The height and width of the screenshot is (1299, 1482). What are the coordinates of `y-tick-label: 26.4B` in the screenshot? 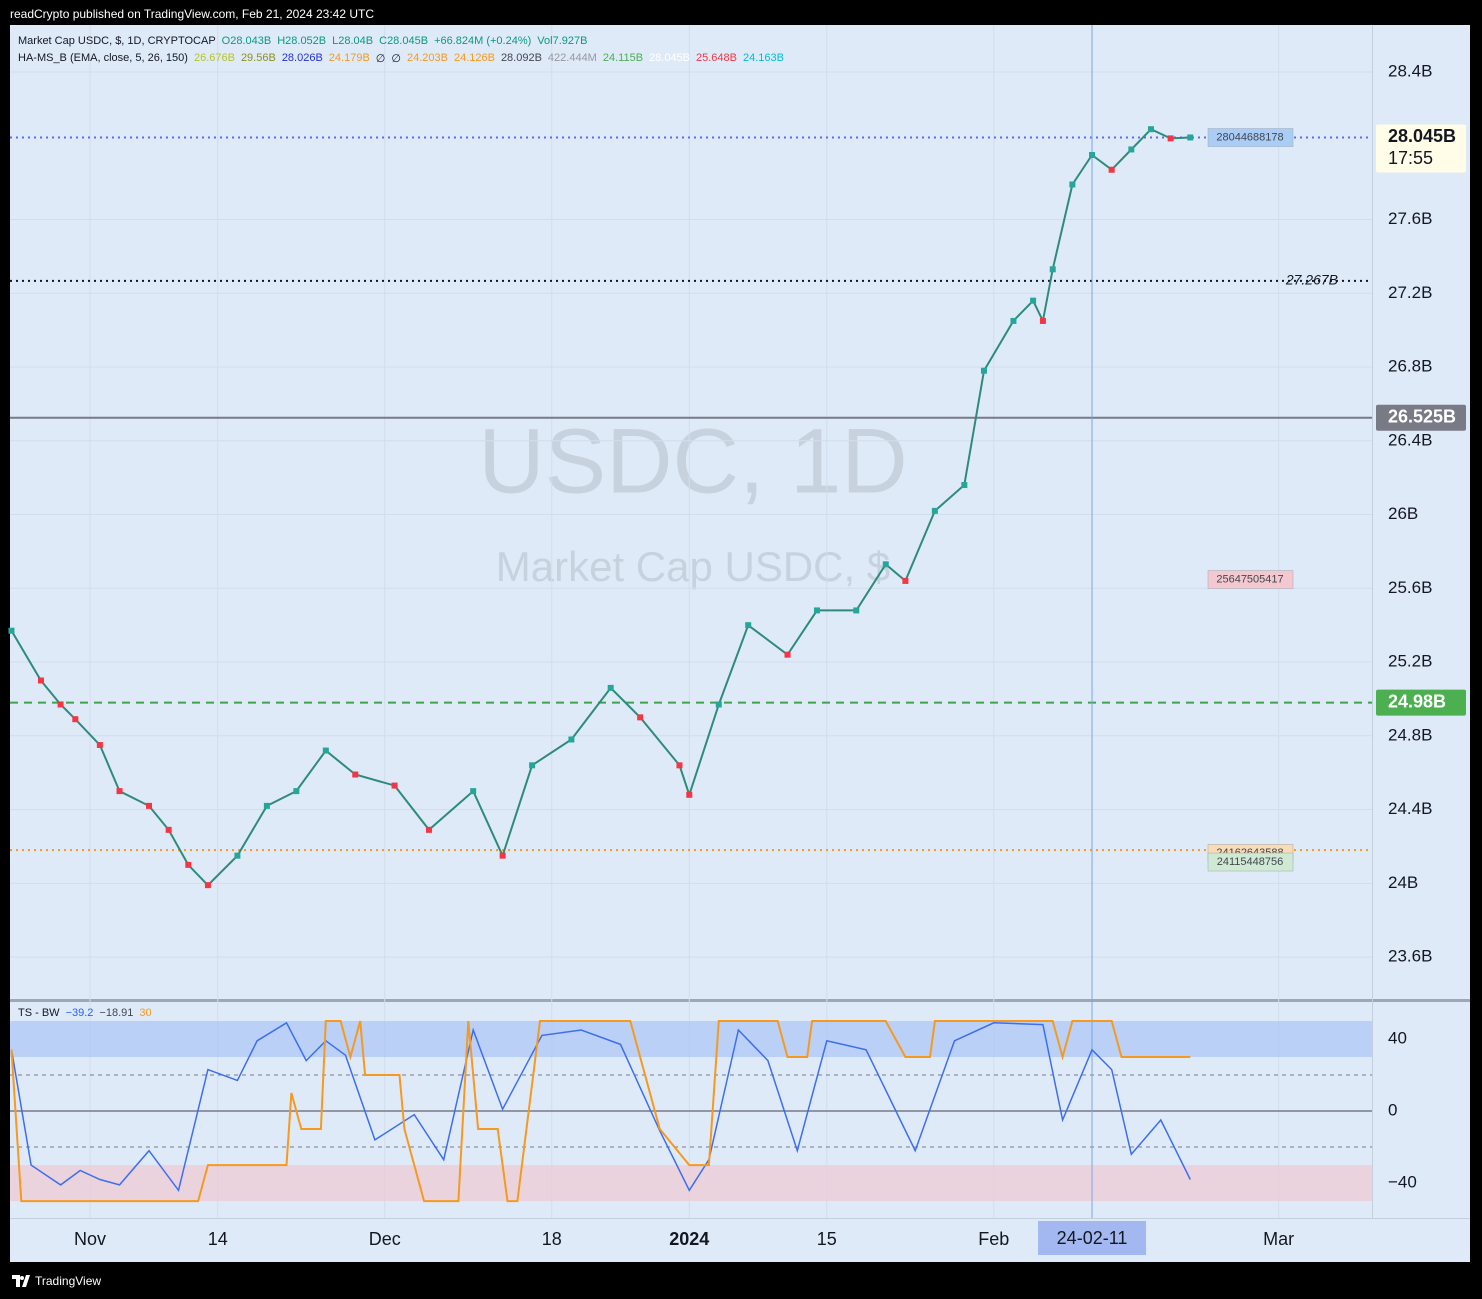 It's located at (1410, 439).